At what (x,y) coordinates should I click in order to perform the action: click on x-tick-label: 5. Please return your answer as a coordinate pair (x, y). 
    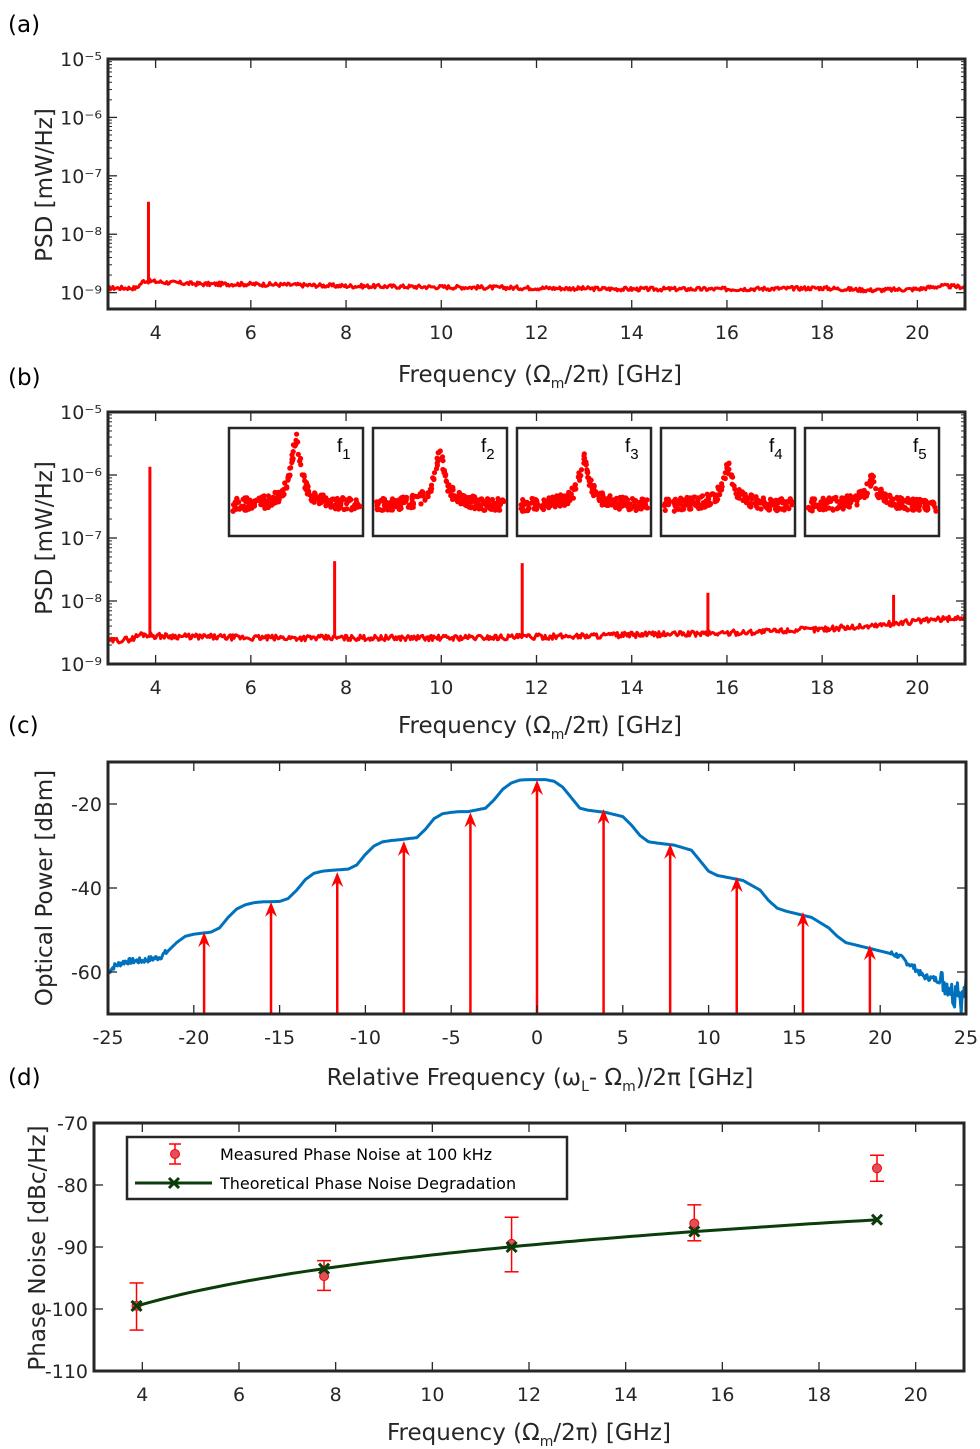
    Looking at the image, I should click on (623, 1038).